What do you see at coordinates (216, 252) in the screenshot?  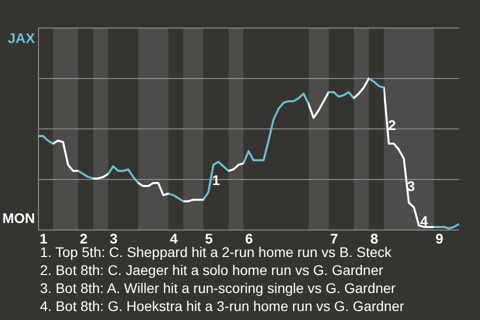 I see `text: 1. Top 5th: C. Sheppard hit a 2-run home run vs B. Steck` at bounding box center [216, 252].